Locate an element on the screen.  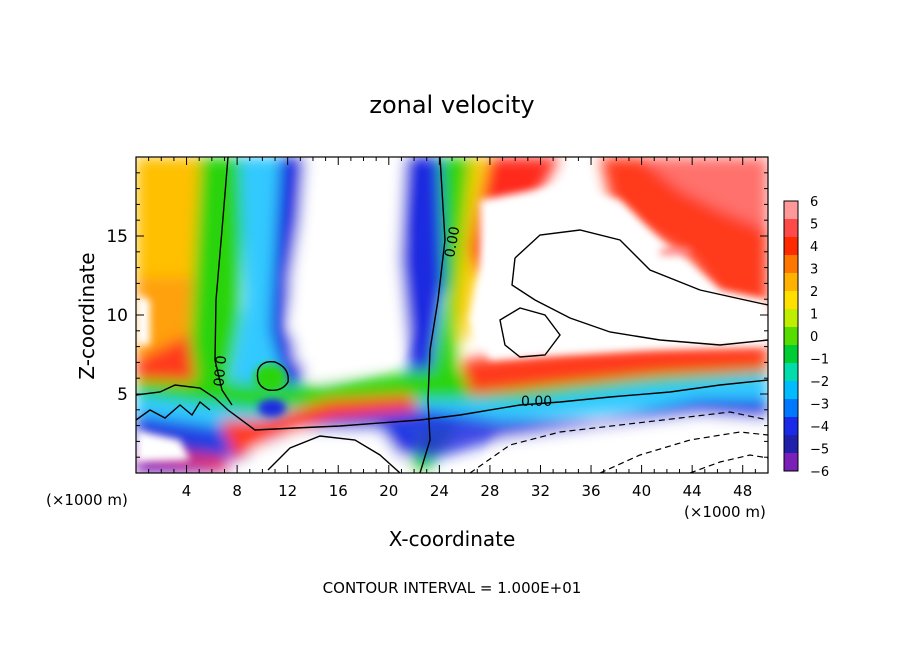
colorbar-label: 2 is located at coordinates (814, 292).